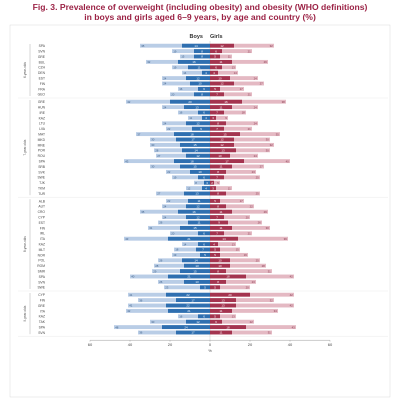 The height and width of the screenshot is (400, 400). What do you see at coordinates (43, 311) in the screenshot?
I see `country-label: ITA` at bounding box center [43, 311].